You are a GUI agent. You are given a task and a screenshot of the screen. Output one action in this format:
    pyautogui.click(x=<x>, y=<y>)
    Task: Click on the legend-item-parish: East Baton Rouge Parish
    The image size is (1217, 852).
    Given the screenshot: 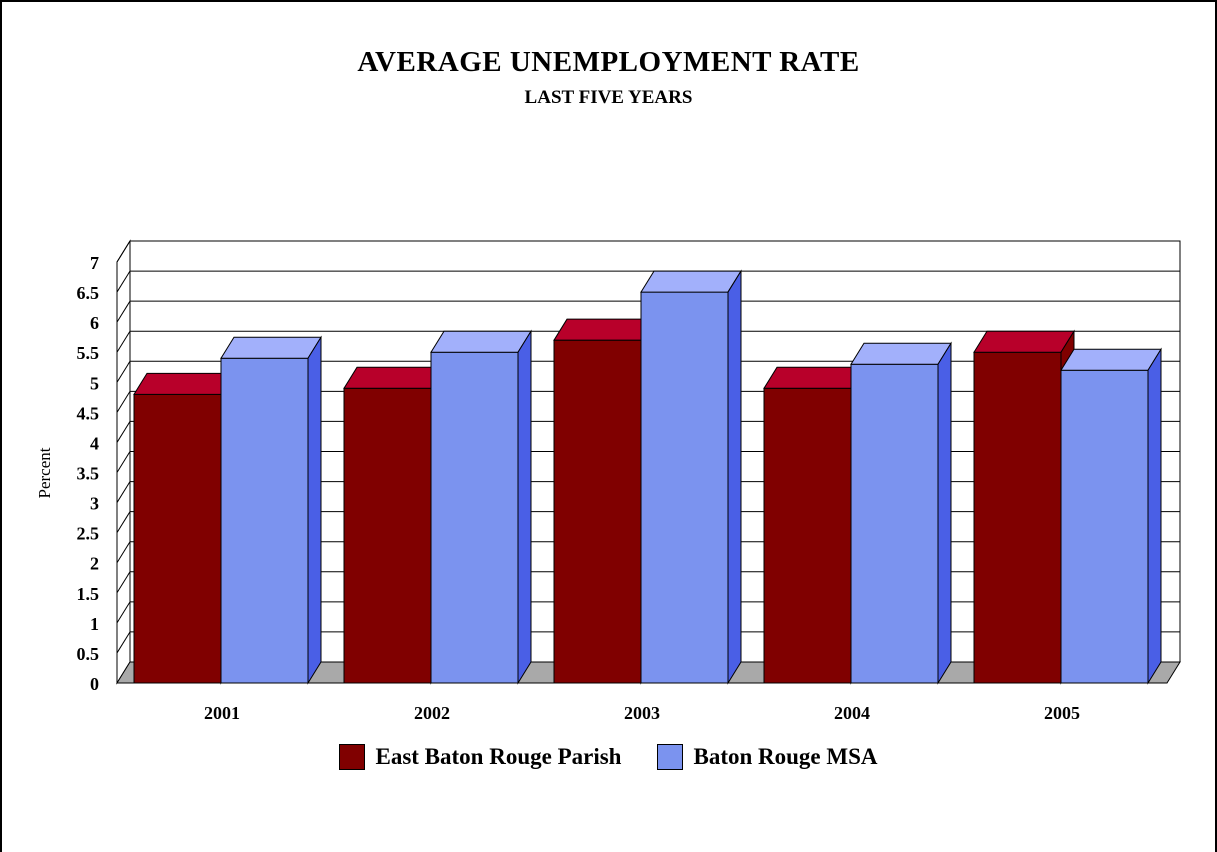 What is the action you would take?
    pyautogui.click(x=480, y=757)
    